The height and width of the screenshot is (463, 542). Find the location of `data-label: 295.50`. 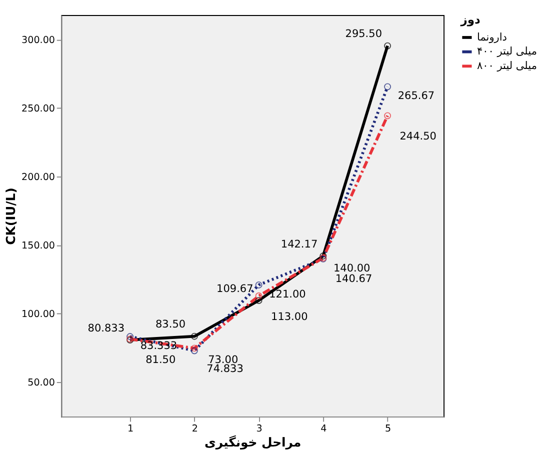

data-label: 295.50 is located at coordinates (363, 34).